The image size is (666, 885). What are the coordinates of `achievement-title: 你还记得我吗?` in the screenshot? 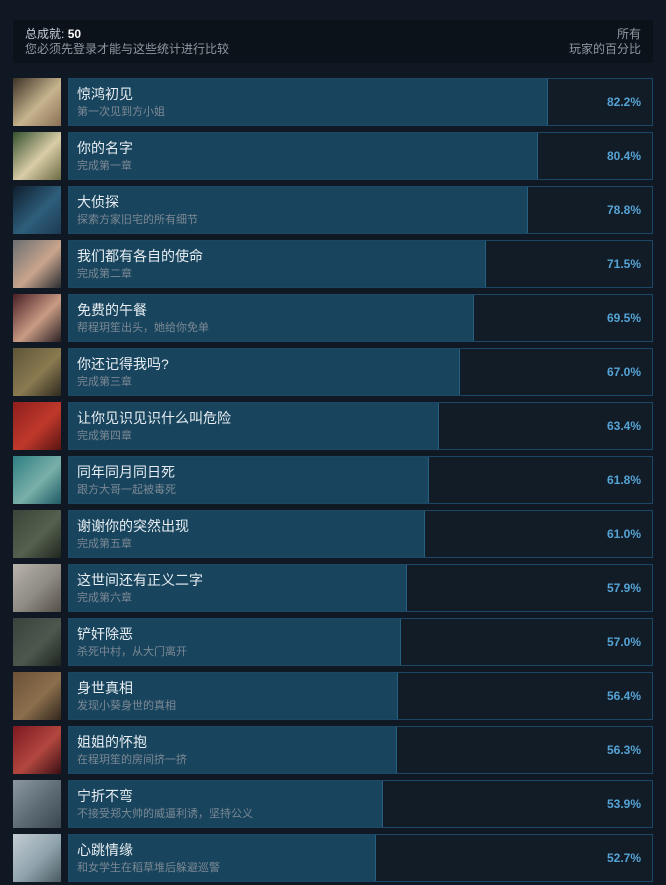 It's located at (123, 363).